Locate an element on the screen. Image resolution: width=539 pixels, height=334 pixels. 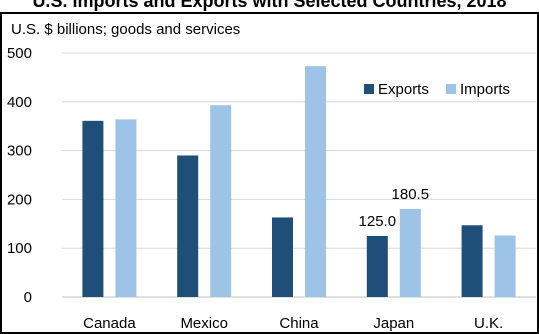
x-tick-label: Japan is located at coordinates (393, 323).